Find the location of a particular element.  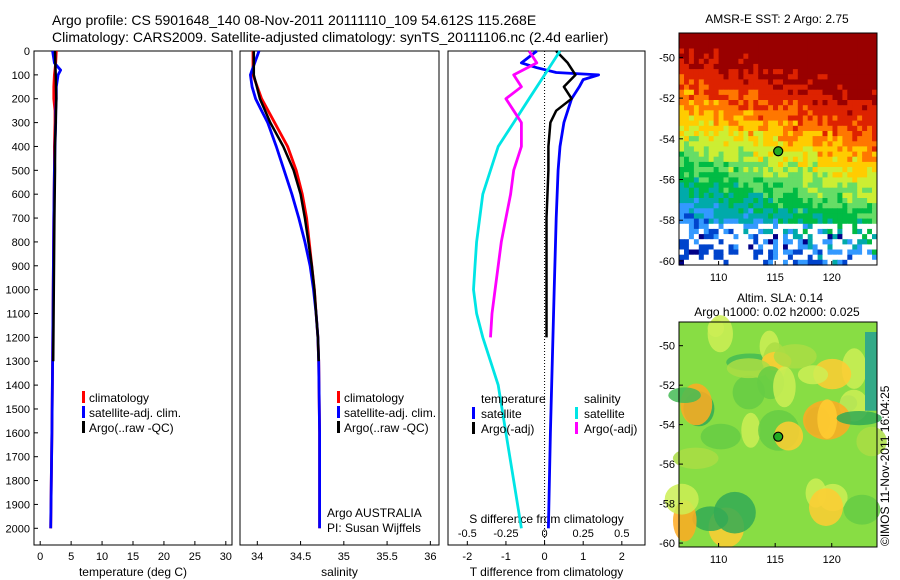

sla-map-subtitle: Argo h1000: 0.02 h2000: 0.025 is located at coordinates (777, 312).